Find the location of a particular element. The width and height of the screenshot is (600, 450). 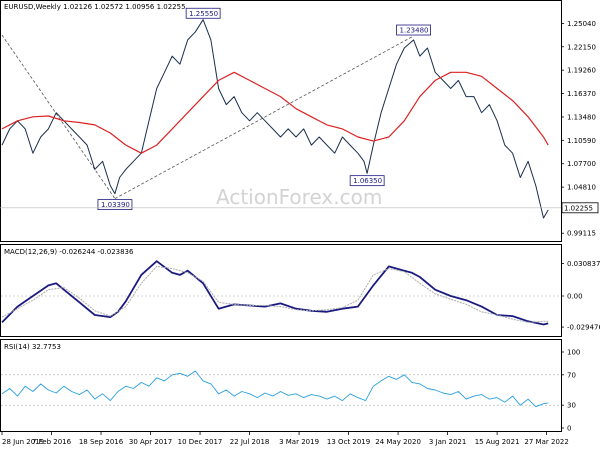

ytick-label: 100 is located at coordinates (573, 353).